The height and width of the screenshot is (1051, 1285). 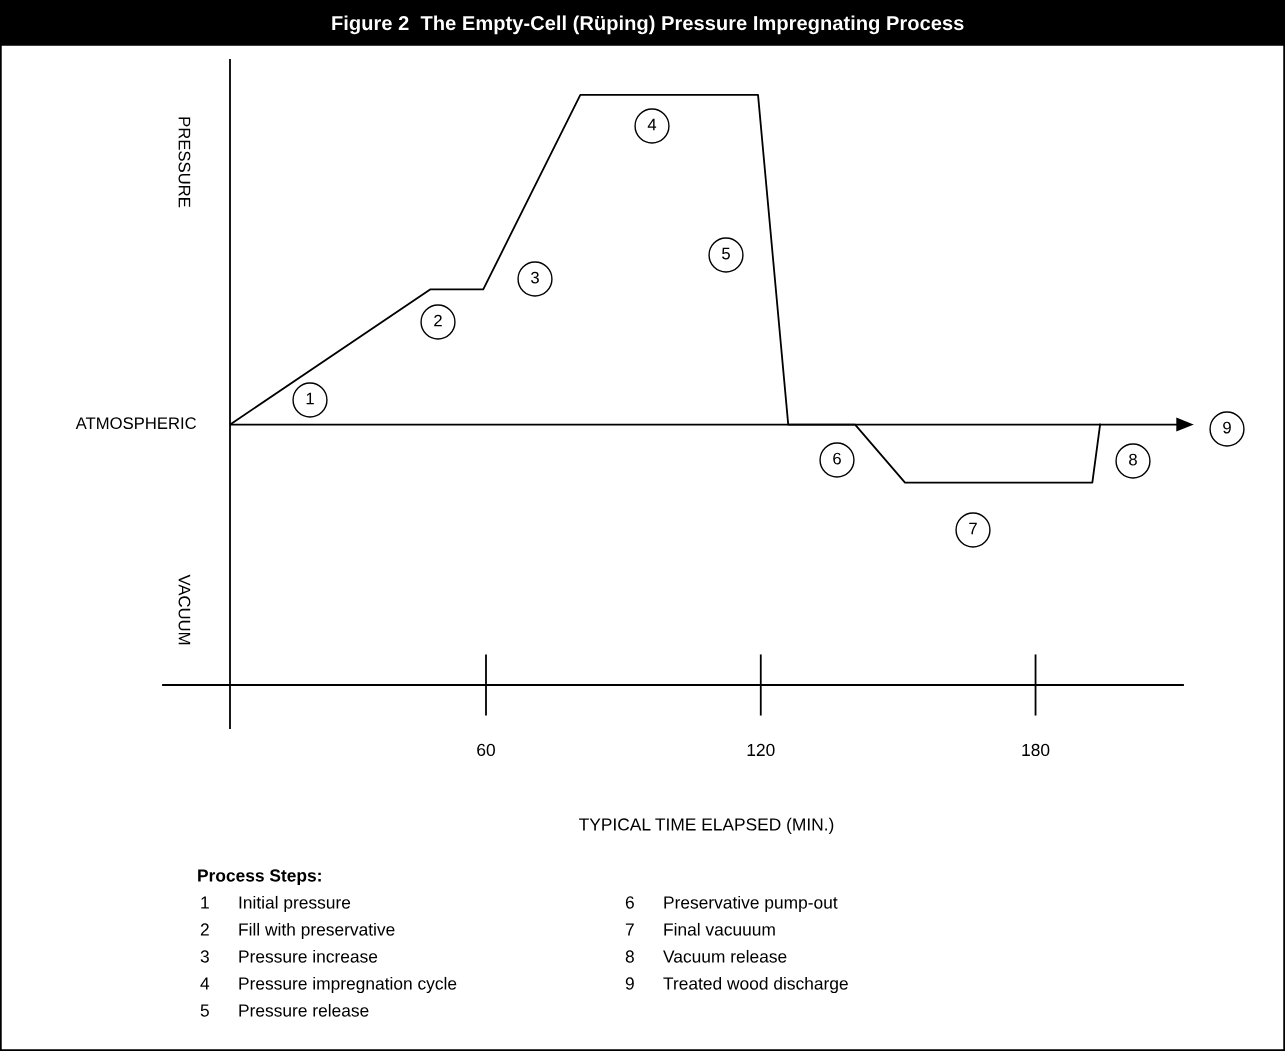 What do you see at coordinates (731, 904) in the screenshot?
I see `text: 6 Preservative pump-out` at bounding box center [731, 904].